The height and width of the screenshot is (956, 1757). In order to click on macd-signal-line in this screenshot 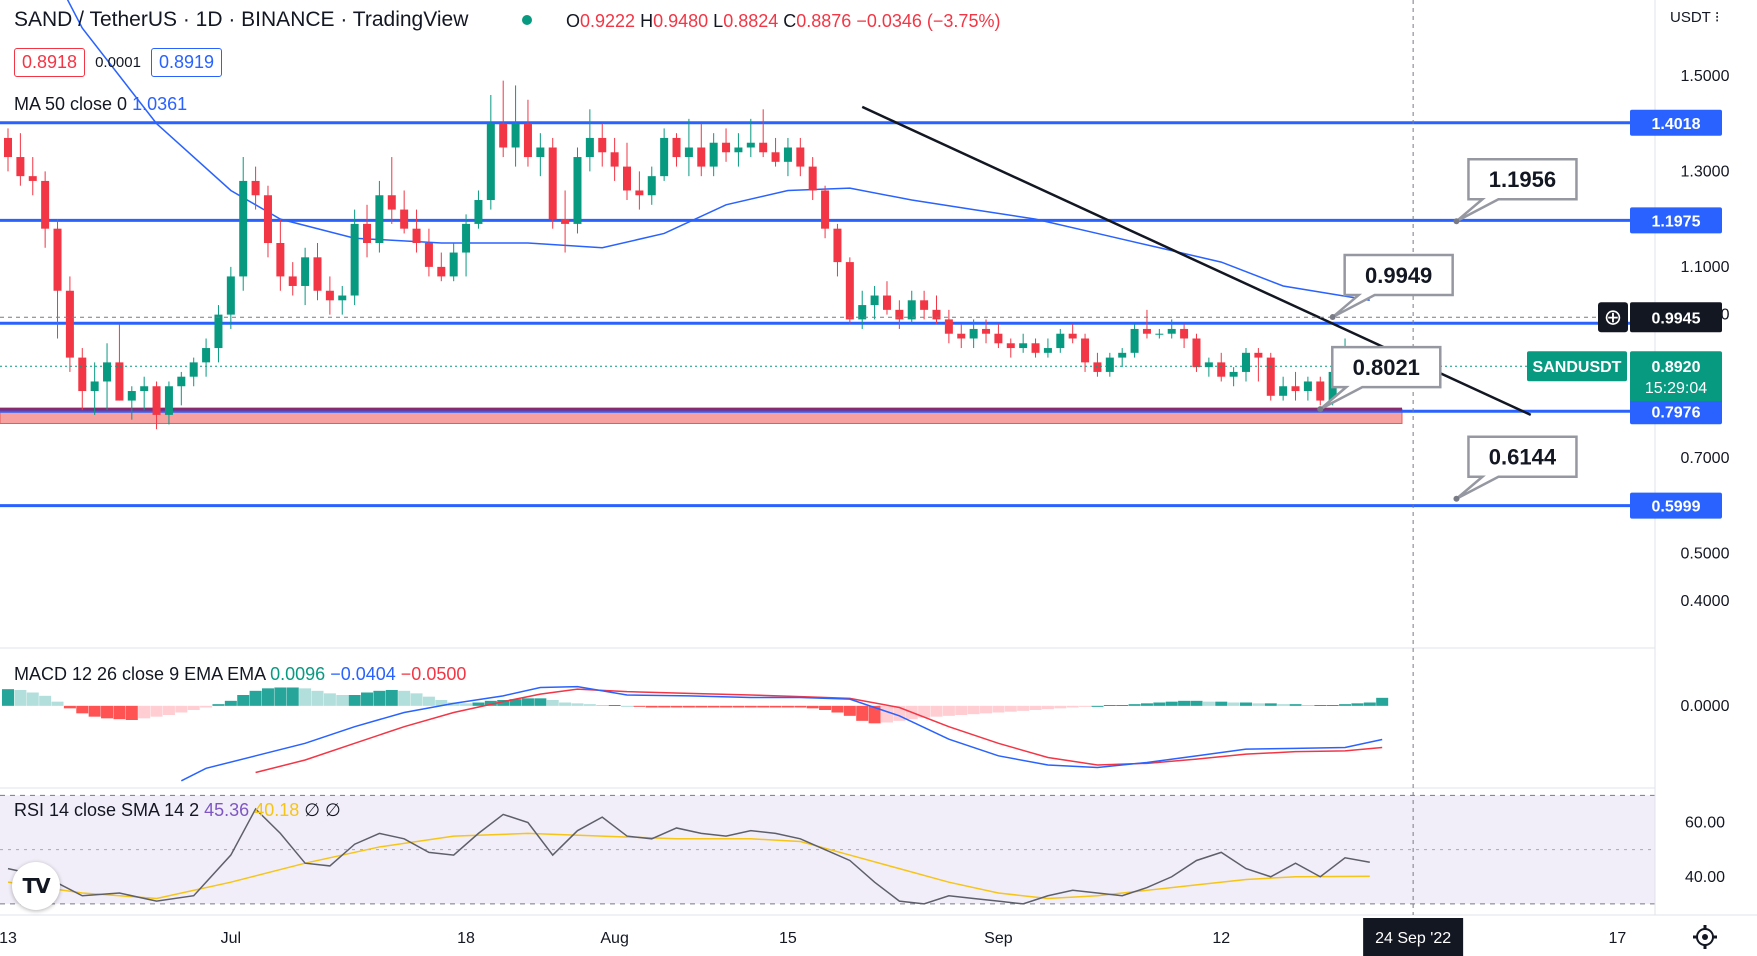, I will do `click(819, 731)`.